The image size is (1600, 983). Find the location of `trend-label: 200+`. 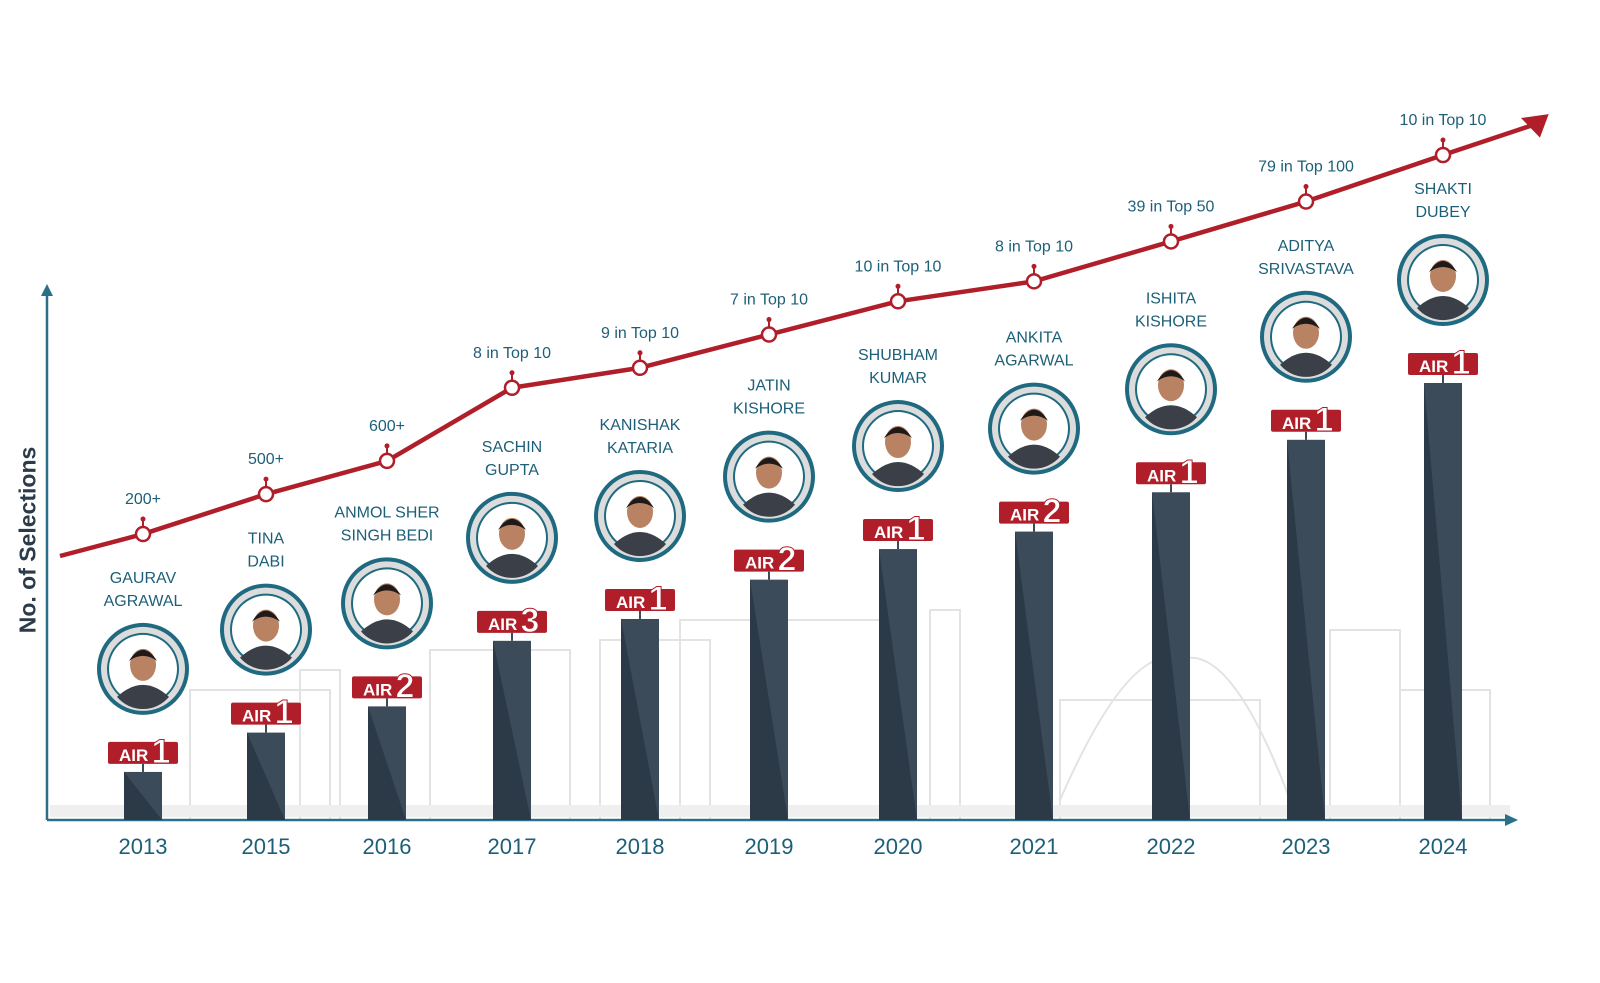

trend-label: 200+ is located at coordinates (143, 499).